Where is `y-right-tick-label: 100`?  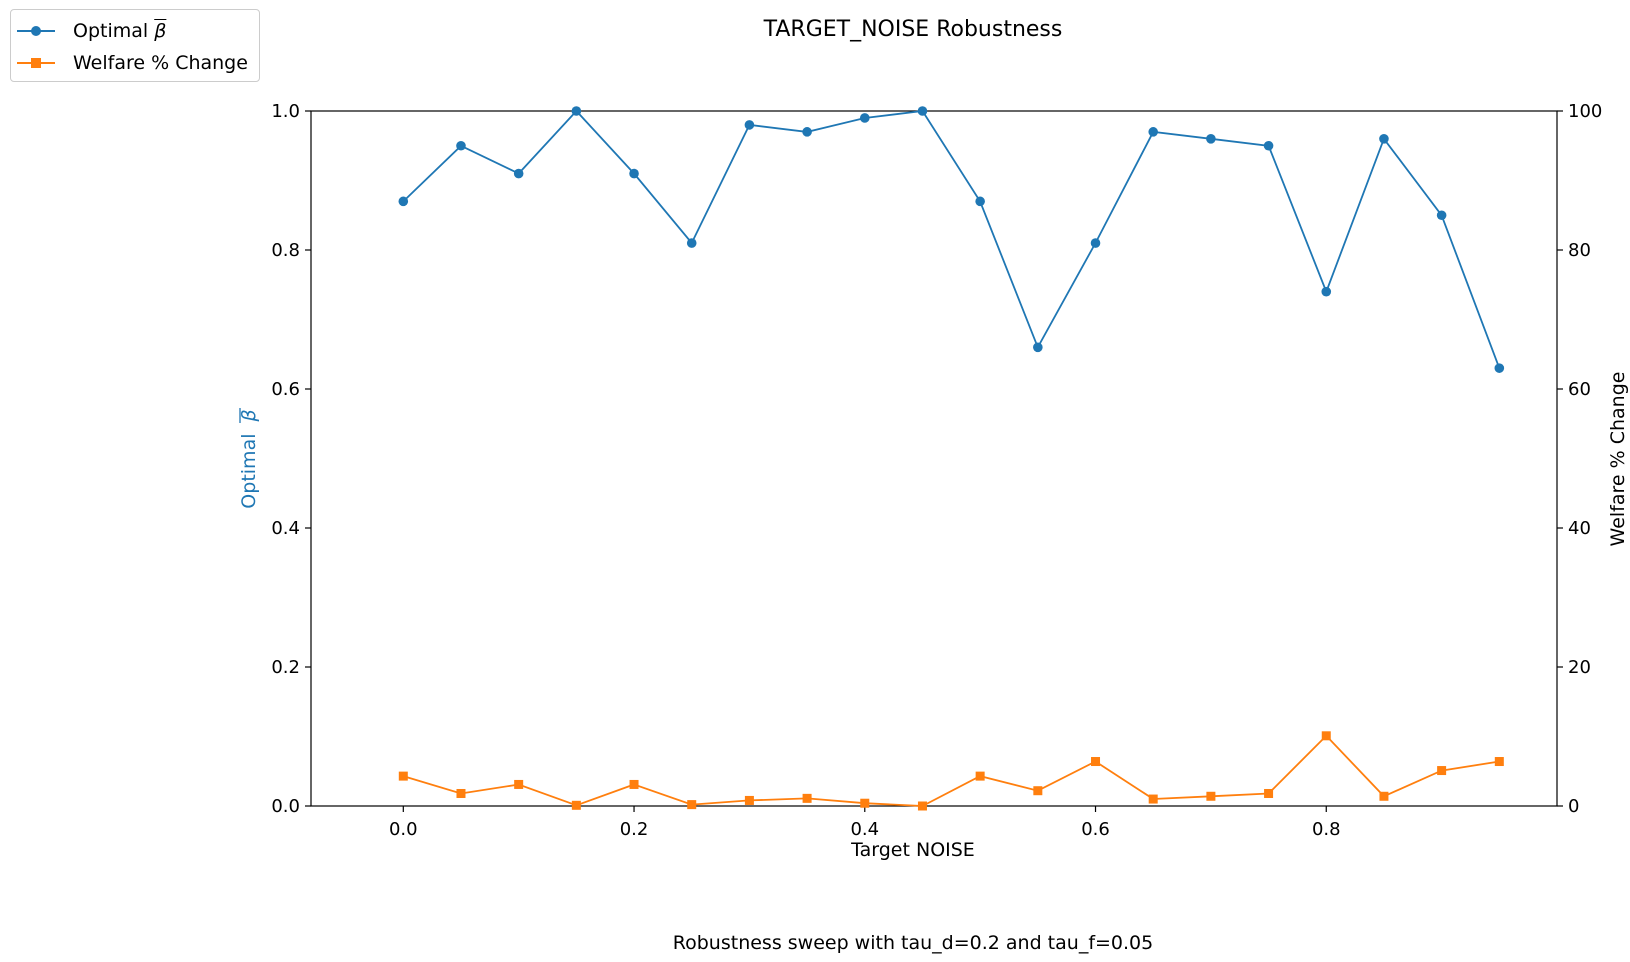
y-right-tick-label: 100 is located at coordinates (1585, 111).